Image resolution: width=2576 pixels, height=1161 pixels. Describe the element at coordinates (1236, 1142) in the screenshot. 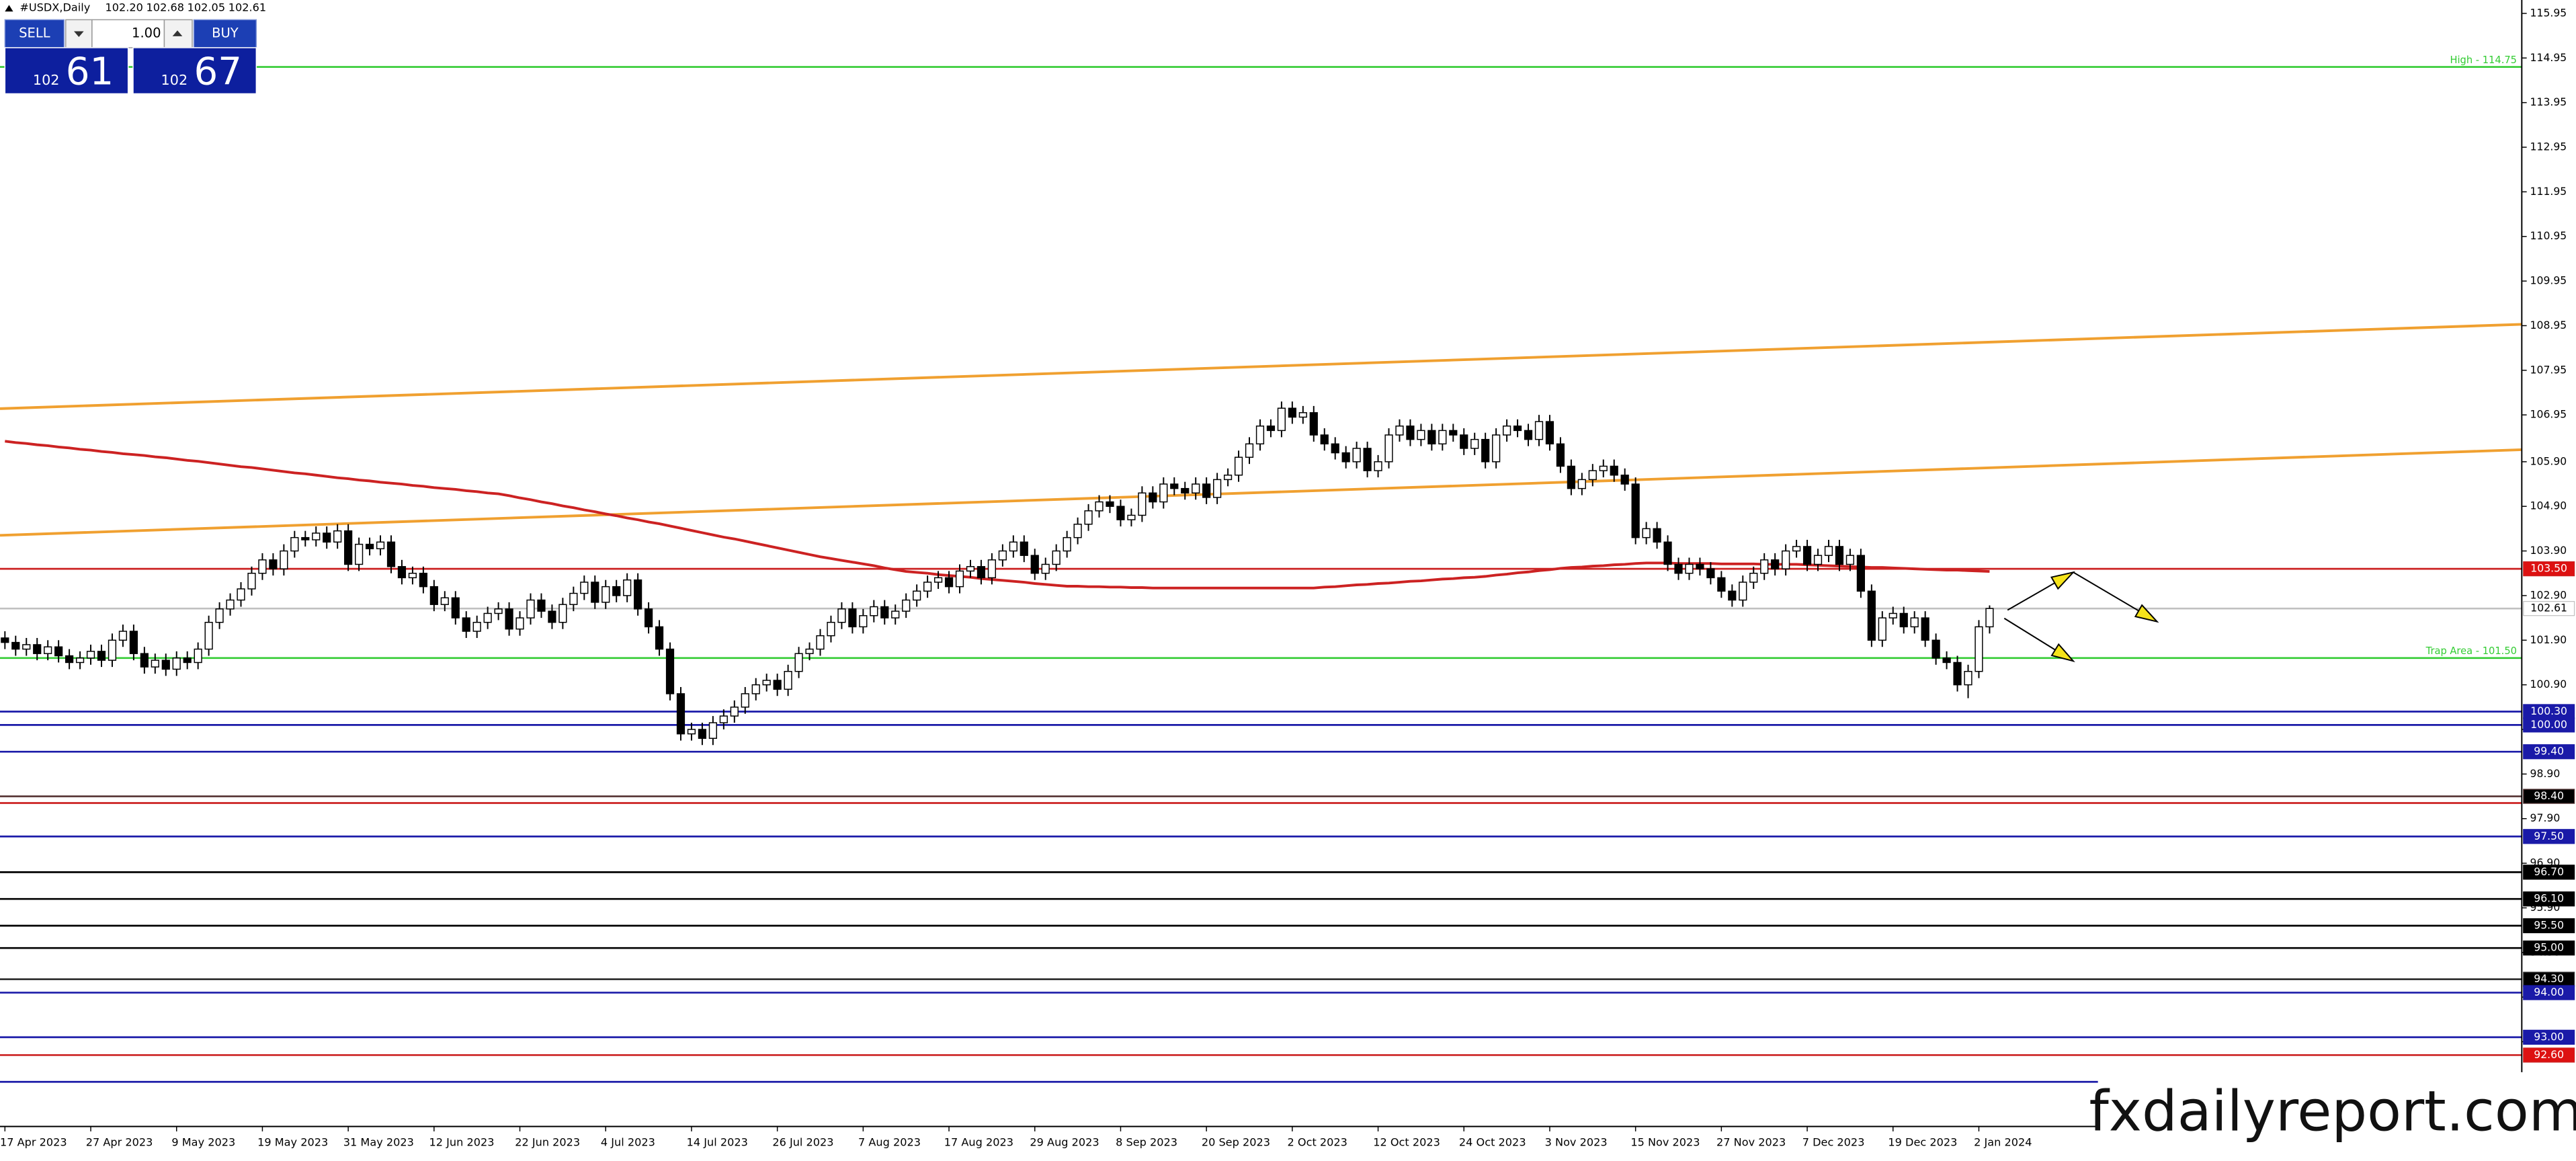

I see `x-tick-label: 20 Sep 2023` at that location.